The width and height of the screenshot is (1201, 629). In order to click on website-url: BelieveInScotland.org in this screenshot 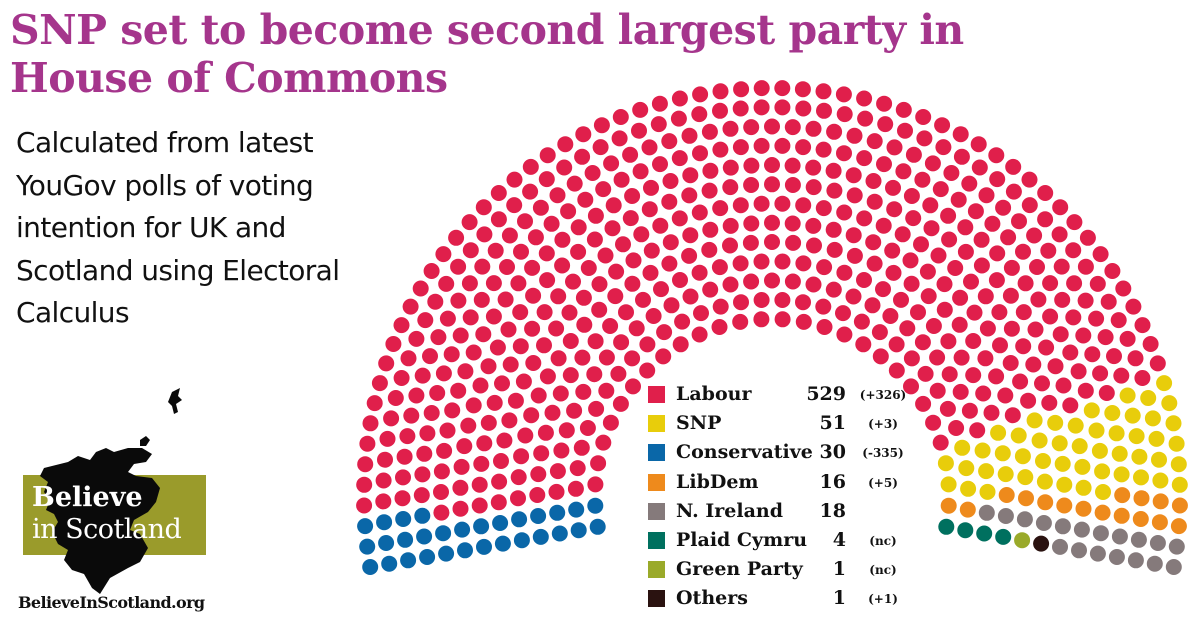, I will do `click(111, 602)`.